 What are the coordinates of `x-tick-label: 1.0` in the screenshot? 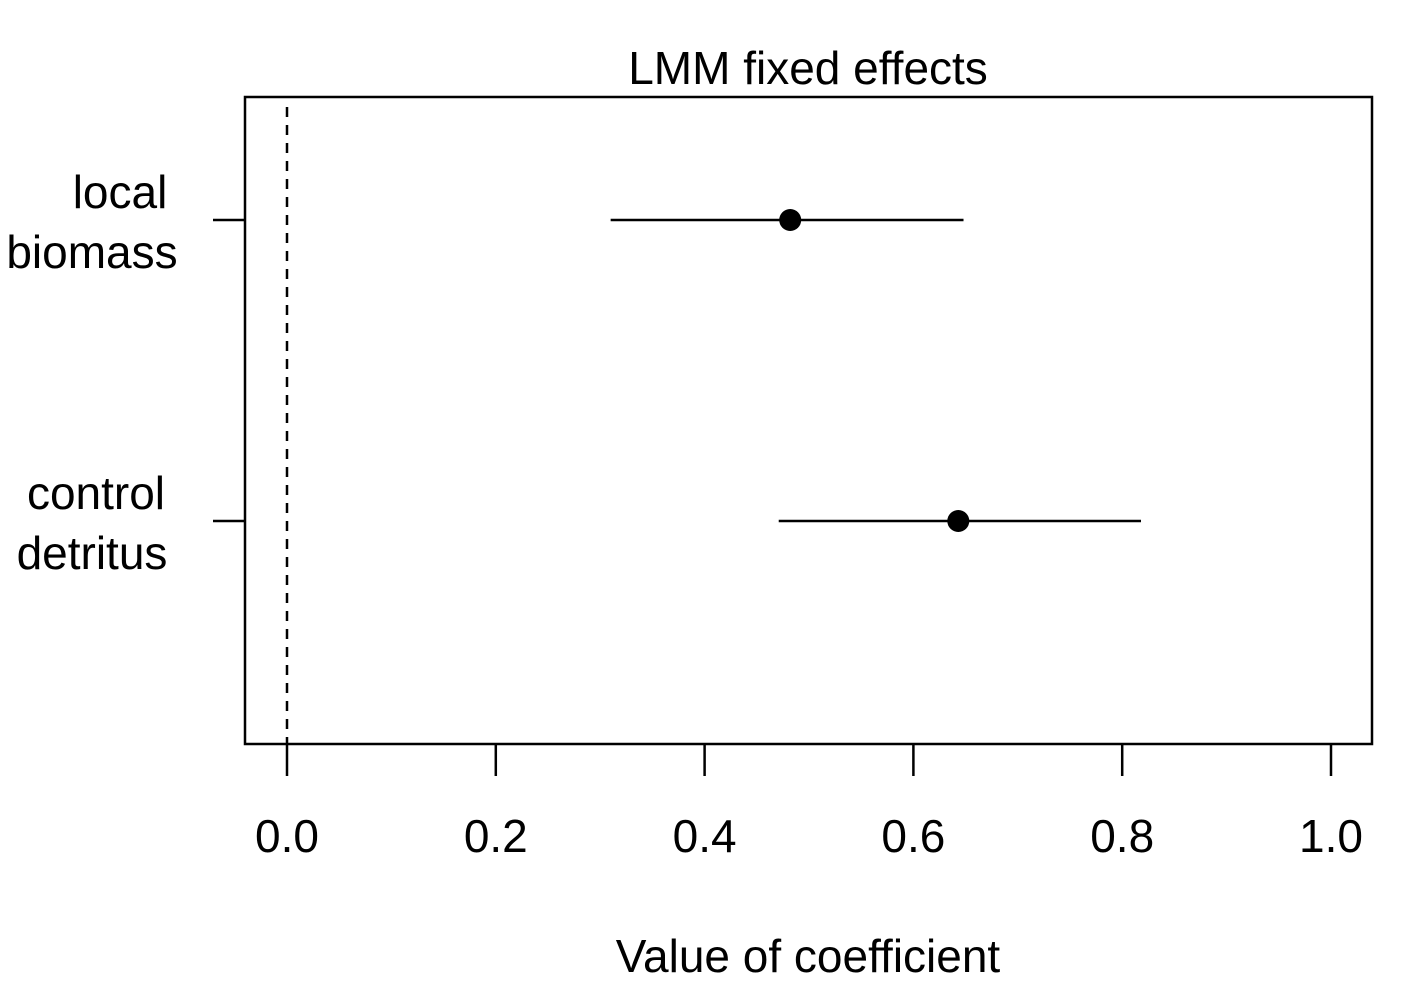 It's located at (1331, 836).